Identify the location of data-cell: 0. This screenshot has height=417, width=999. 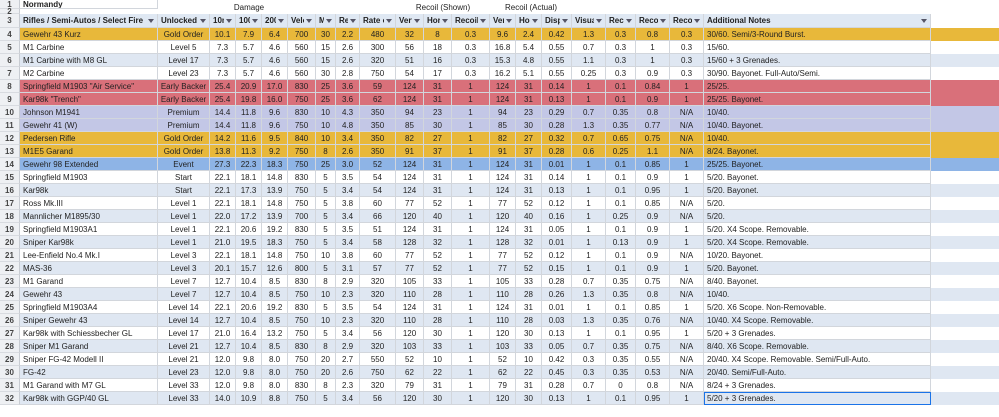
(621, 385).